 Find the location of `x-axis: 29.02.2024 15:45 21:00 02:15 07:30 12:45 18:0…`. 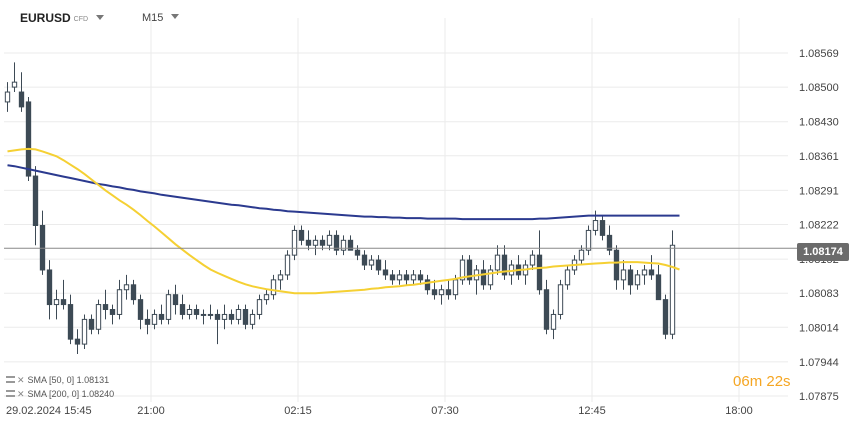

x-axis: 29.02.2024 15:45 21:00 02:15 07:30 12:45 18:0… is located at coordinates (379, 411).